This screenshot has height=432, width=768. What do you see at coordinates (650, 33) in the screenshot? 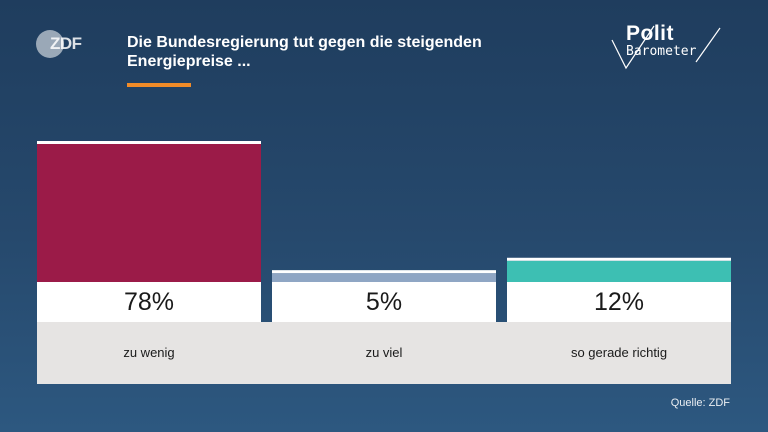
I see `politbarometer-line1: Polit` at bounding box center [650, 33].